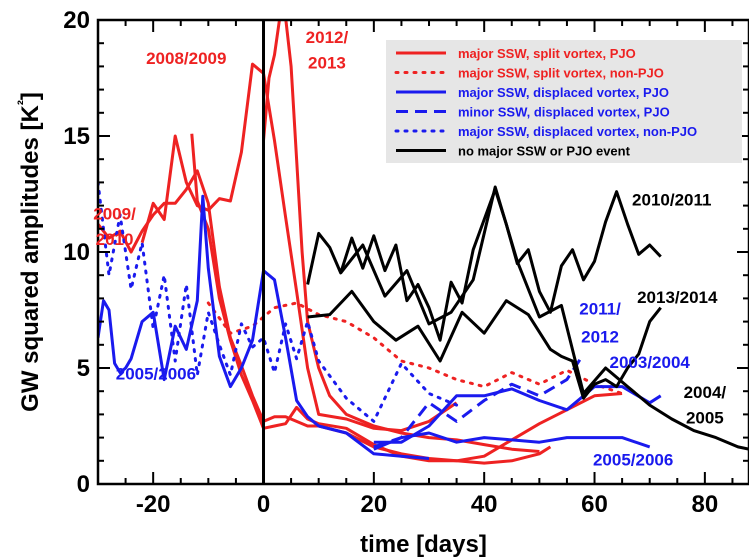 The image size is (749, 560). What do you see at coordinates (677, 297) in the screenshot?
I see `series-annotation: 2013/2014` at bounding box center [677, 297].